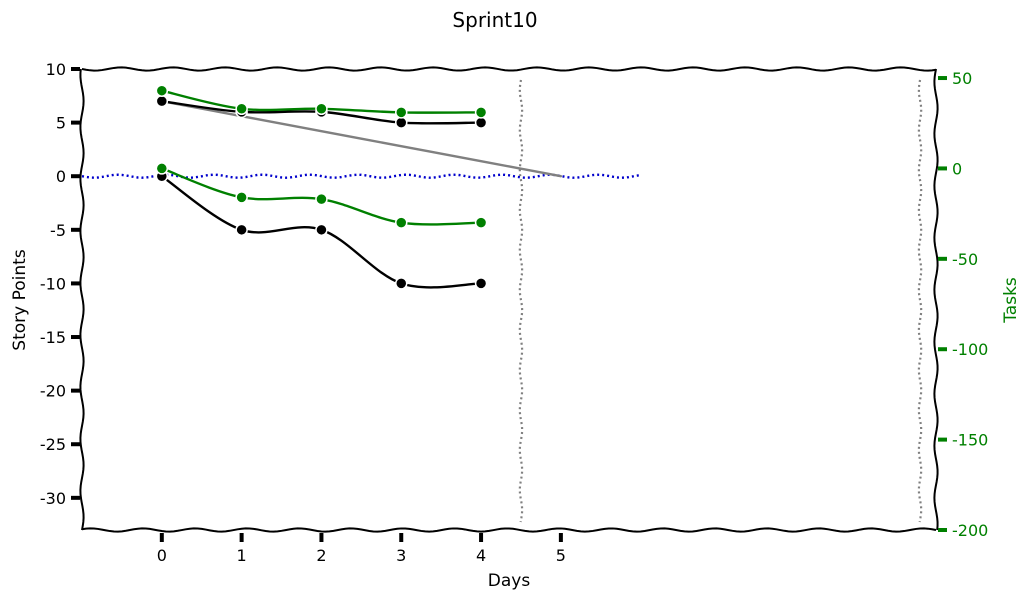 Image resolution: width=1029 pixels, height=601 pixels. What do you see at coordinates (61, 176) in the screenshot?
I see `y-tick-label-0: 0` at bounding box center [61, 176].